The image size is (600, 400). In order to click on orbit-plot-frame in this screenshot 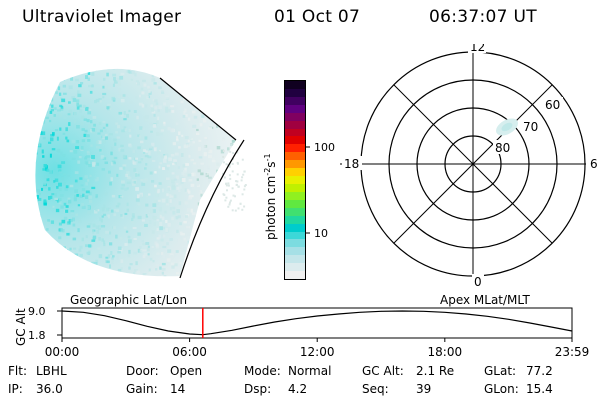, I will do `click(317, 323)`.